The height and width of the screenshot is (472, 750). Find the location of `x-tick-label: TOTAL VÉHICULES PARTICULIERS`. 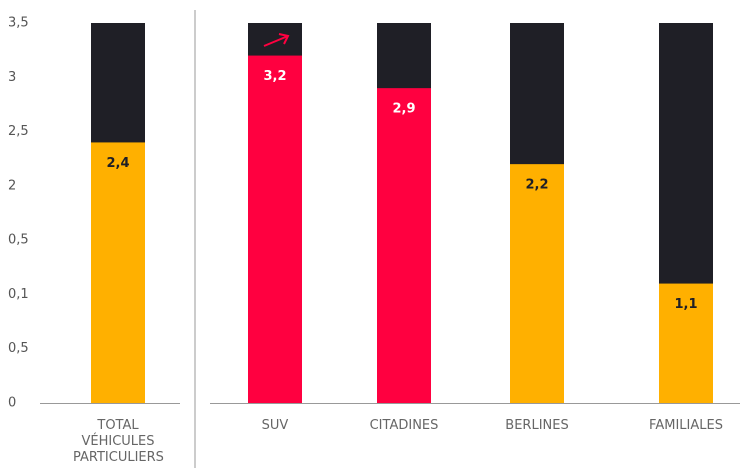

x-tick-label: TOTAL VÉHICULES PARTICULIERS is located at coordinates (118, 441).